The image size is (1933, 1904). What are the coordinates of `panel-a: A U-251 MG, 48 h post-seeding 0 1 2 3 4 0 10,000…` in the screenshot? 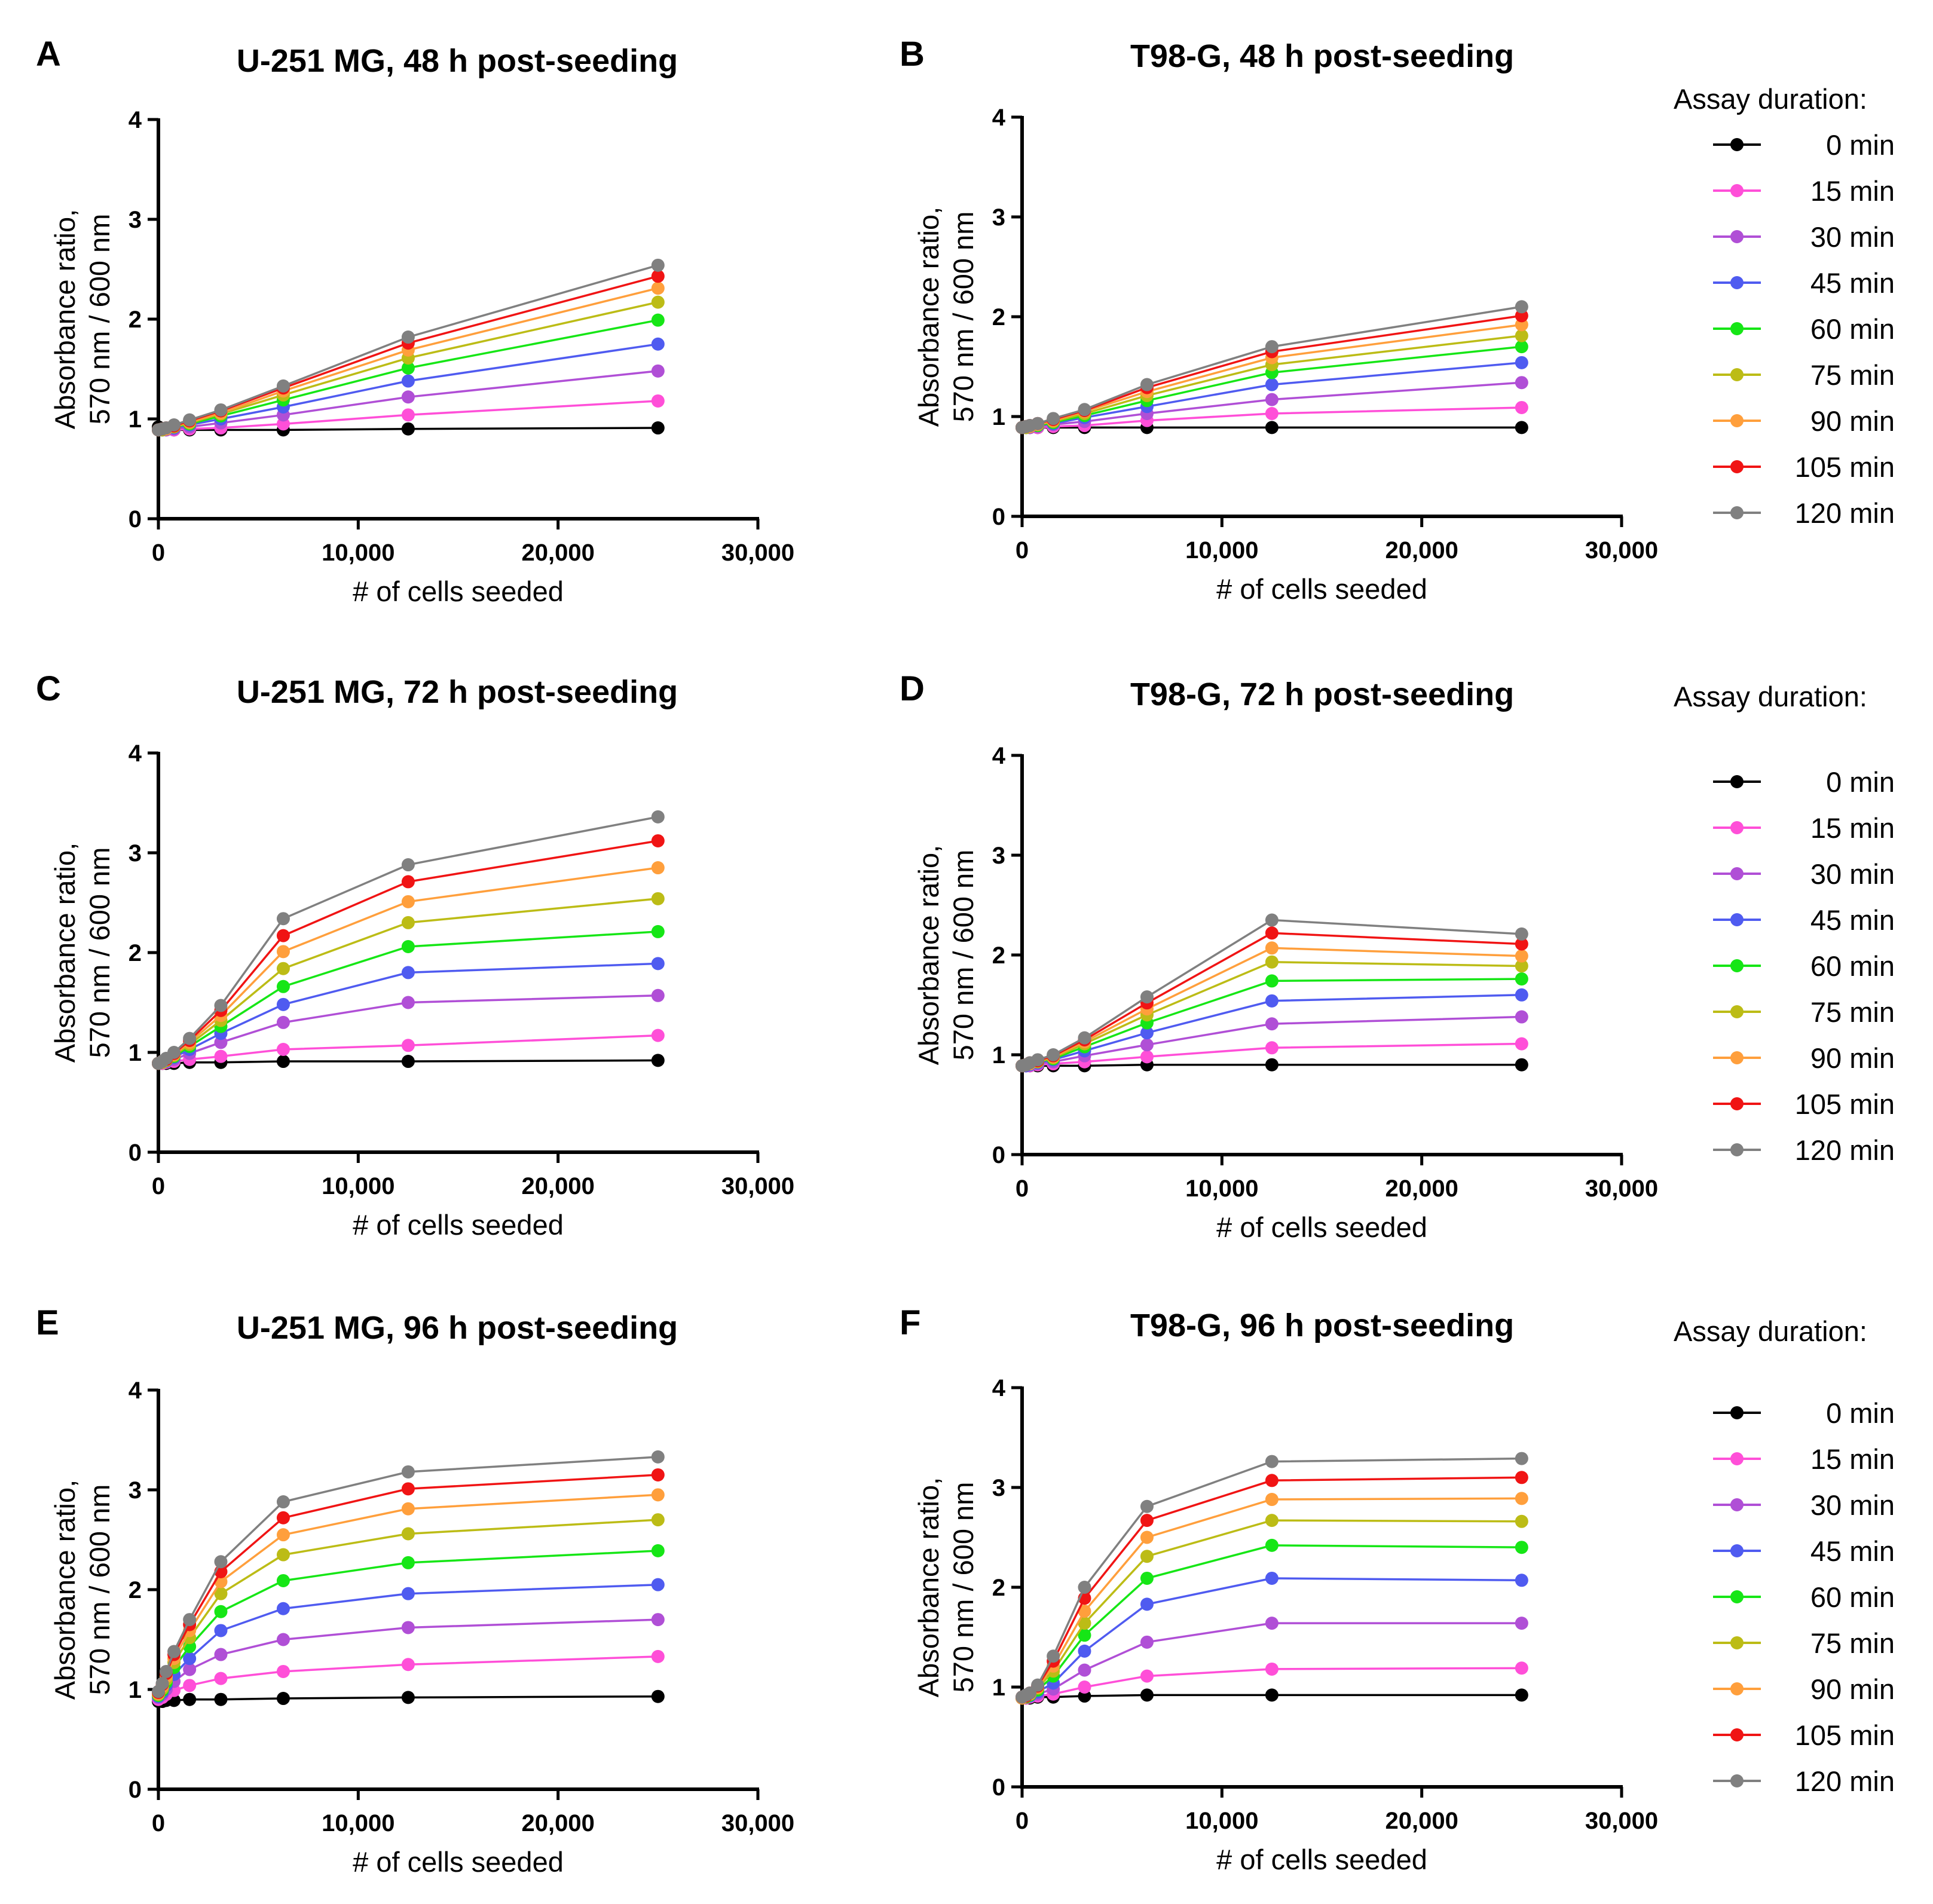 It's located at (415, 321).